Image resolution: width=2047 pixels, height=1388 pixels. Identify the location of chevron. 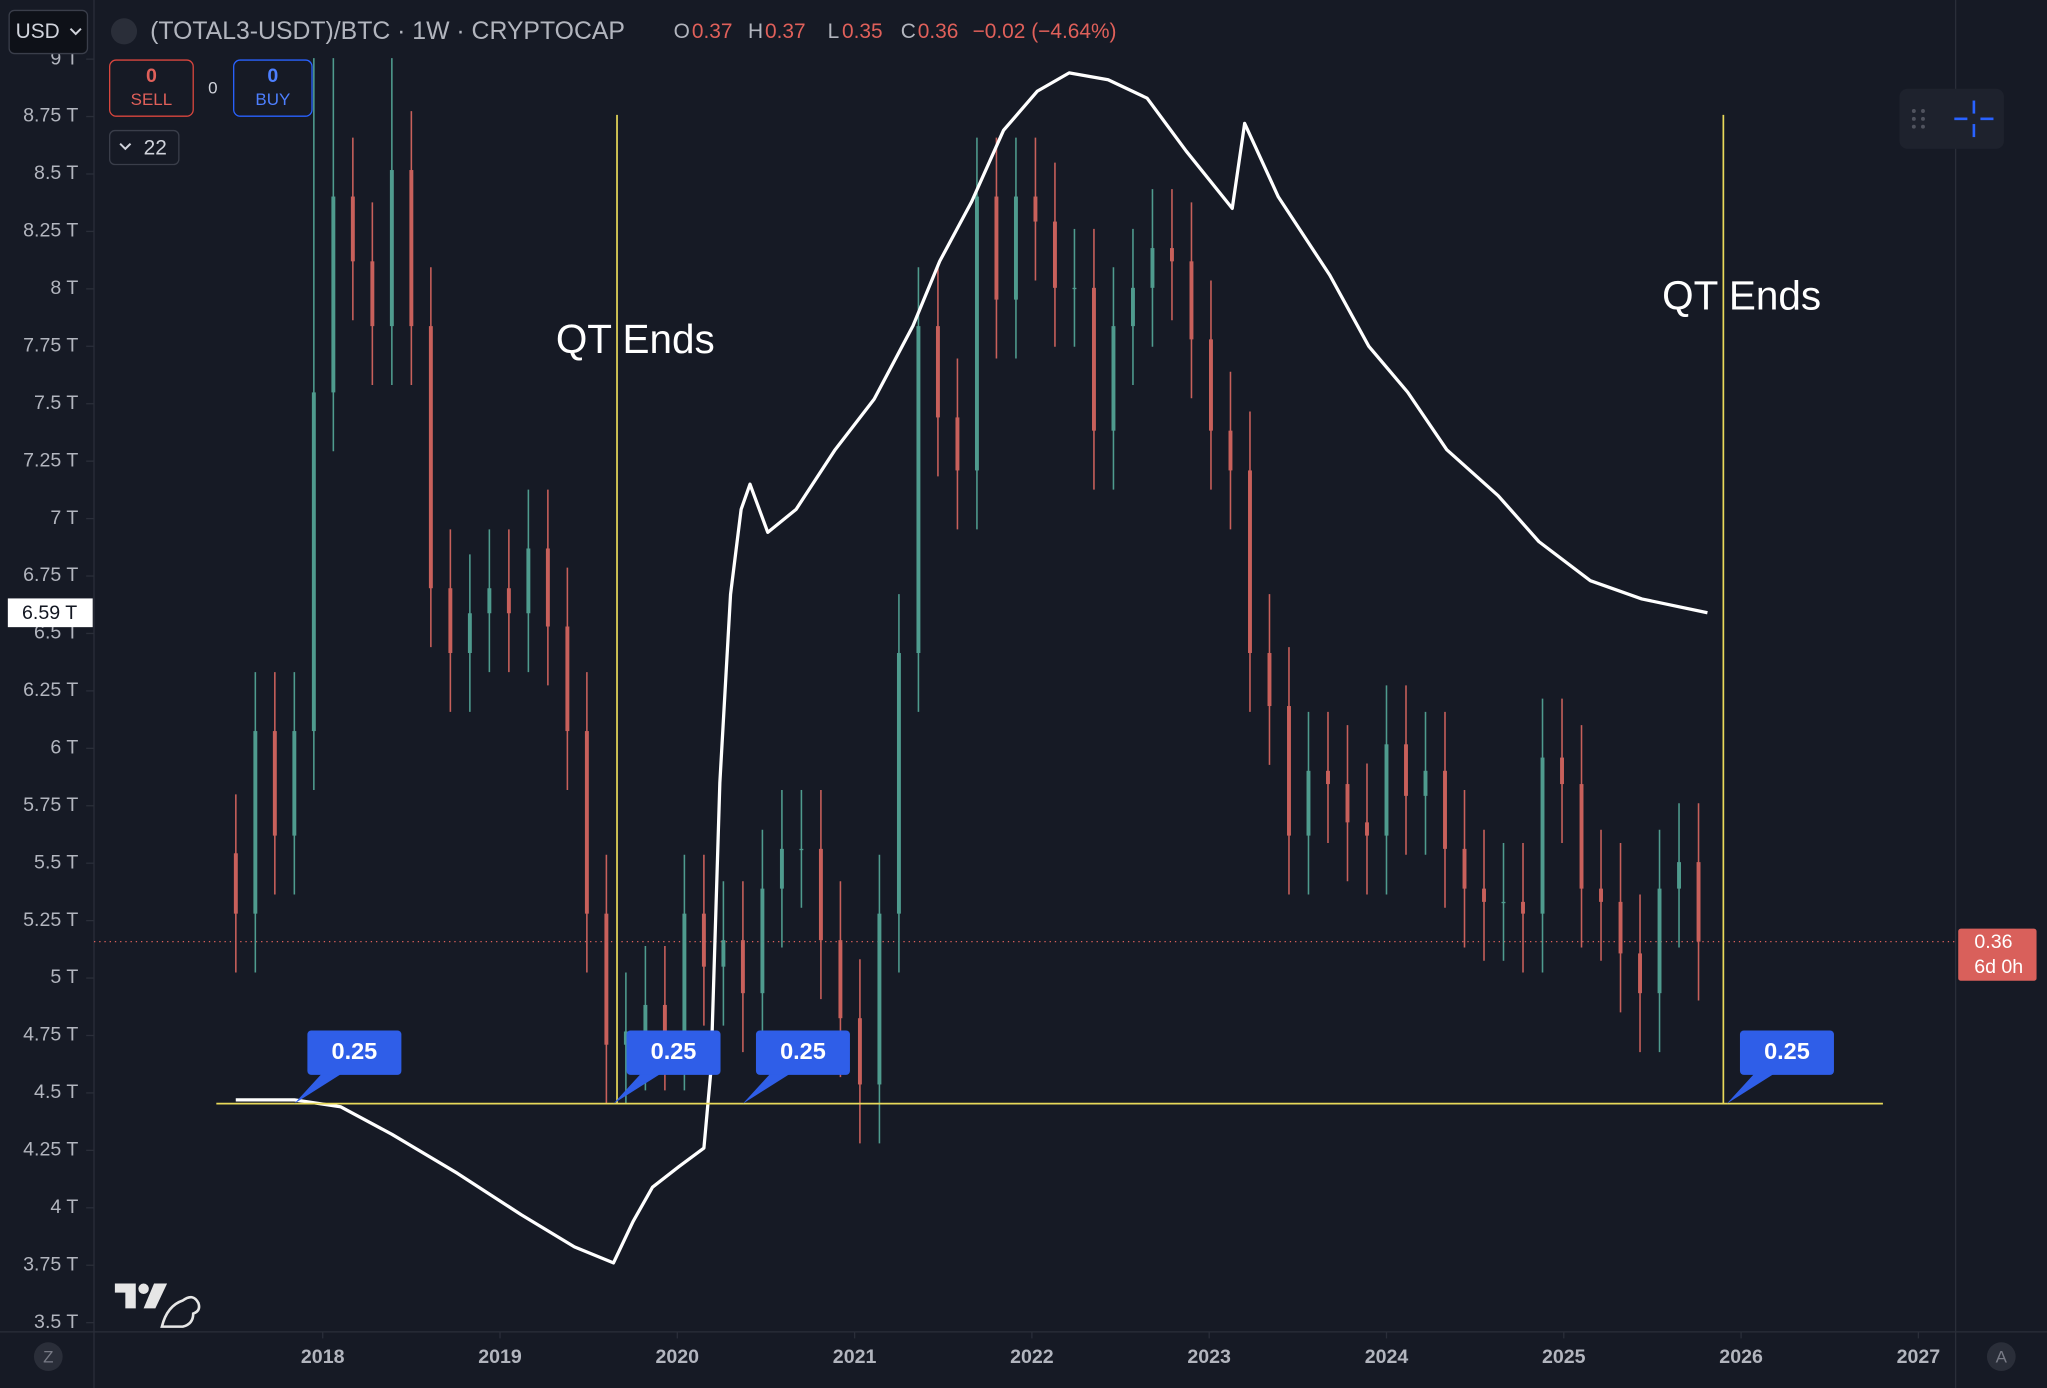
(125, 146).